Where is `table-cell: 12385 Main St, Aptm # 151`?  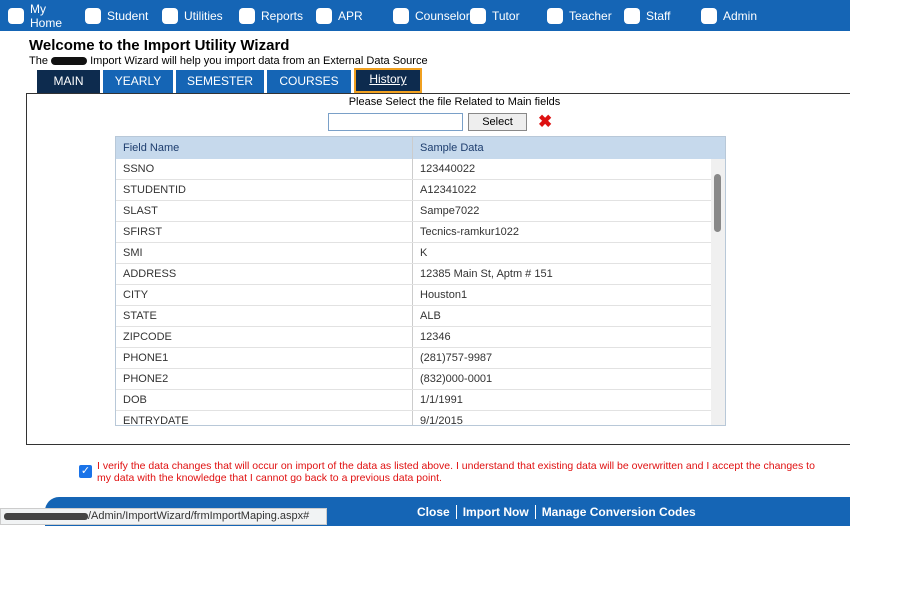 table-cell: 12385 Main St, Aptm # 151 is located at coordinates (486, 274).